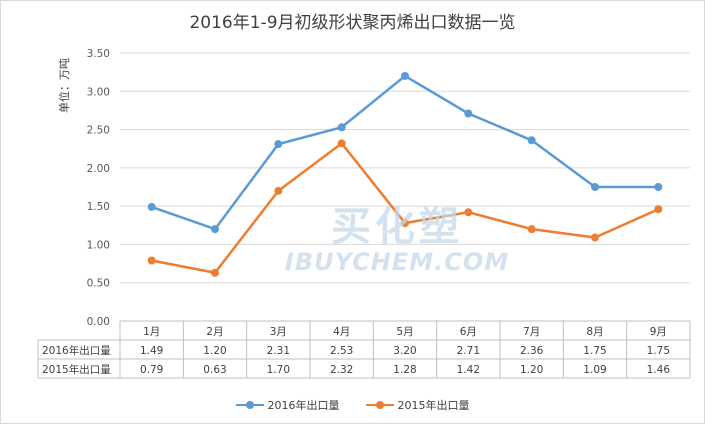 The width and height of the screenshot is (705, 424). What do you see at coordinates (404, 351) in the screenshot?
I see `table-cell: 3.20` at bounding box center [404, 351].